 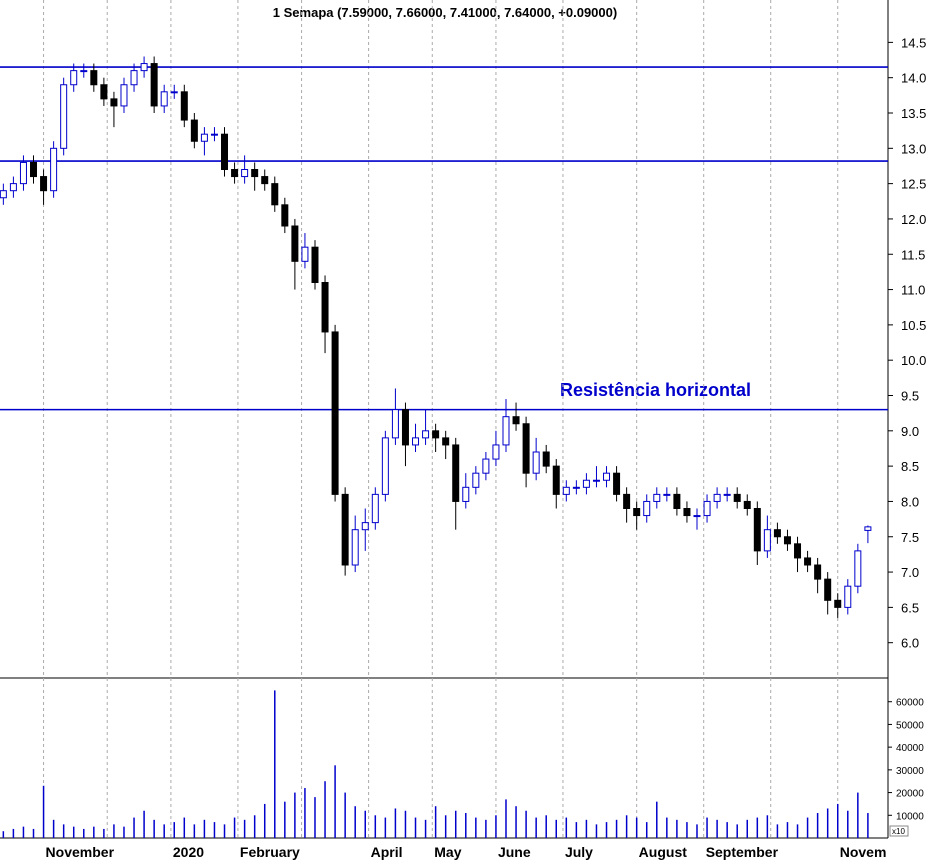 What do you see at coordinates (913, 148) in the screenshot?
I see `y-tick-label: 13.0` at bounding box center [913, 148].